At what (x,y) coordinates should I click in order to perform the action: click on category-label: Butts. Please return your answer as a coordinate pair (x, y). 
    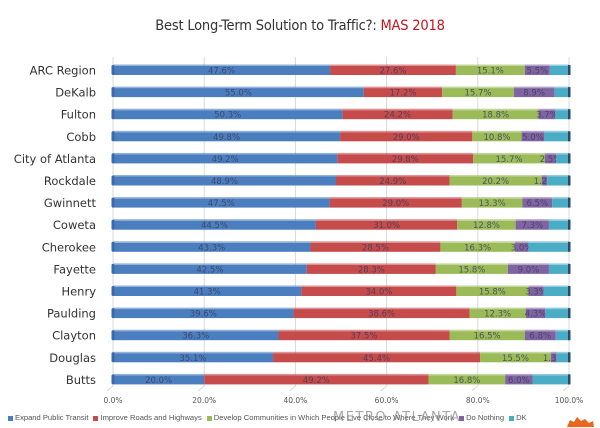
    Looking at the image, I should click on (81, 380).